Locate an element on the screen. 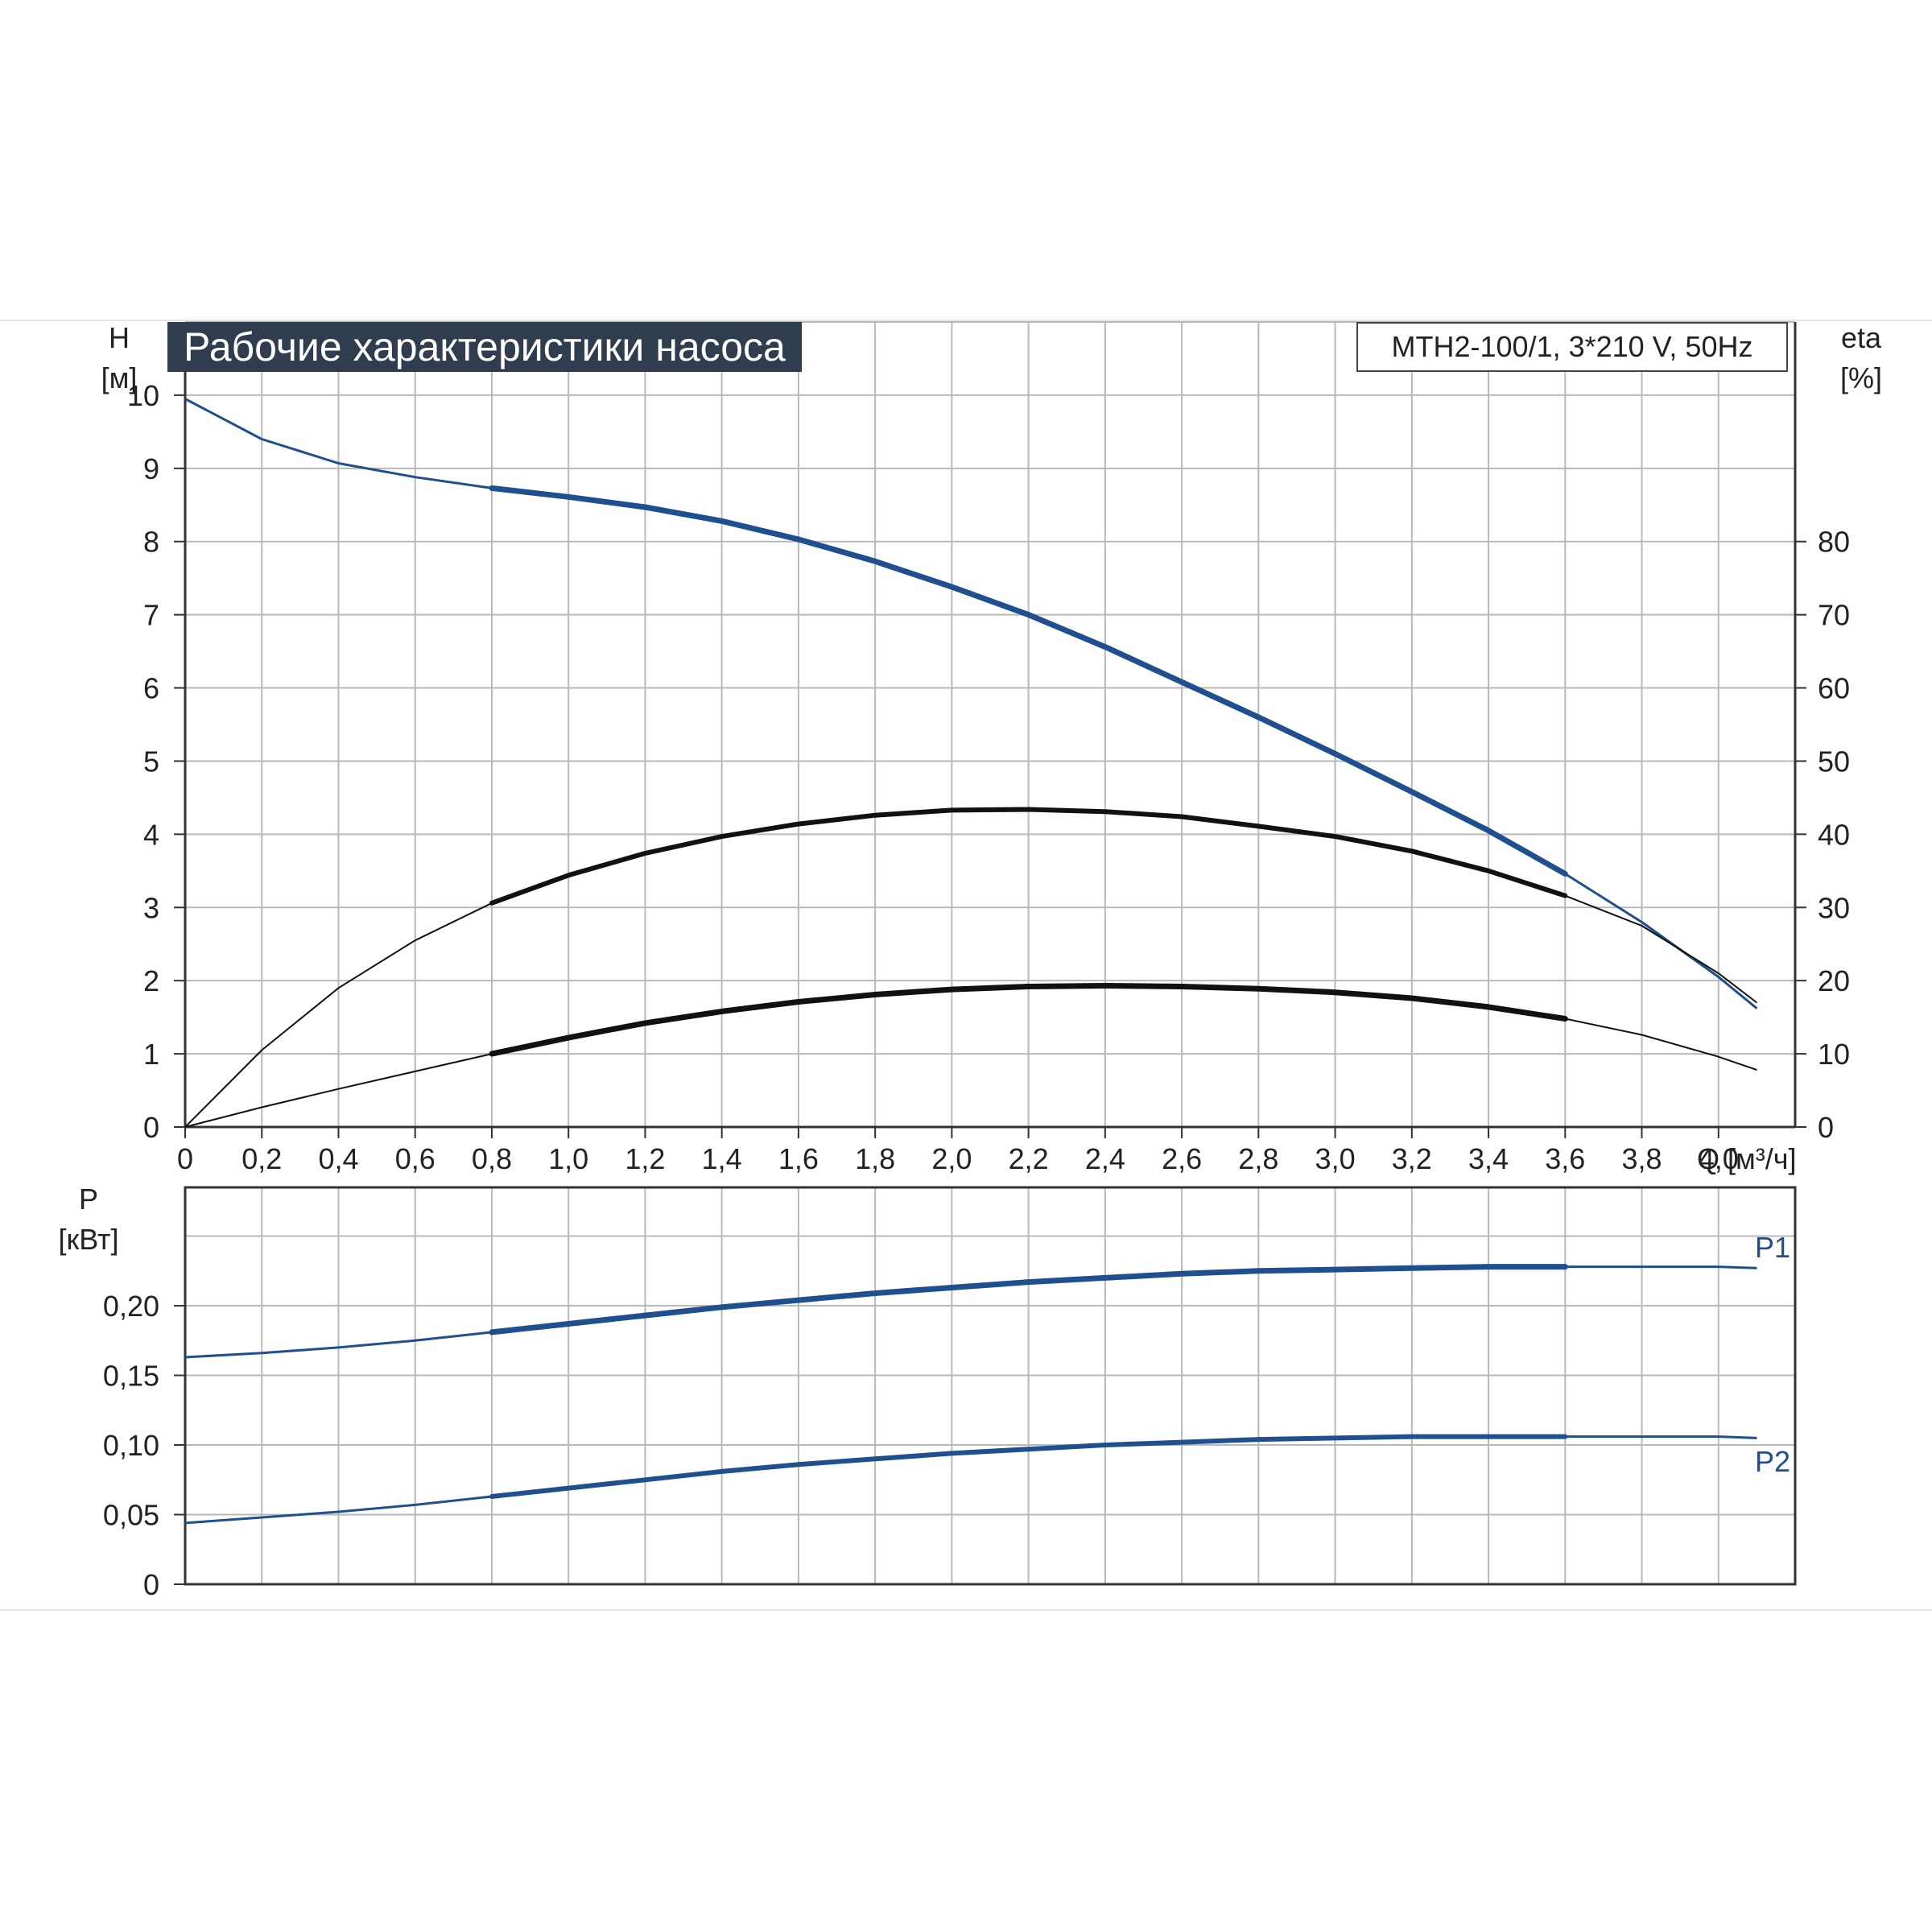 The image size is (1932, 1932). model-label: MTH2-100/1, 3*210 V, 50Hz is located at coordinates (1572, 347).